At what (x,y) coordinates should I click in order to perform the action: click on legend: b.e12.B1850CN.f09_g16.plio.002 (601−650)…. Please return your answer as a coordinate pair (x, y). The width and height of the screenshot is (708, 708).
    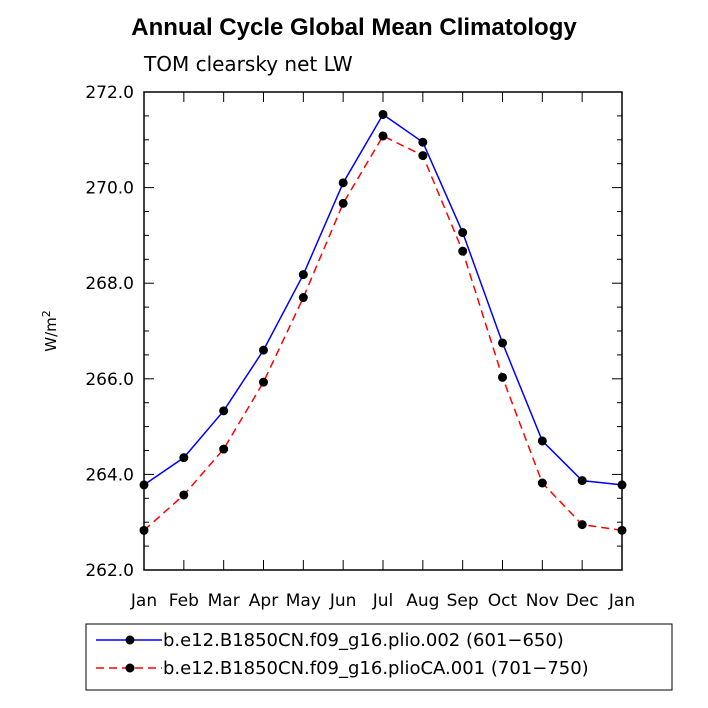
    Looking at the image, I should click on (379, 657).